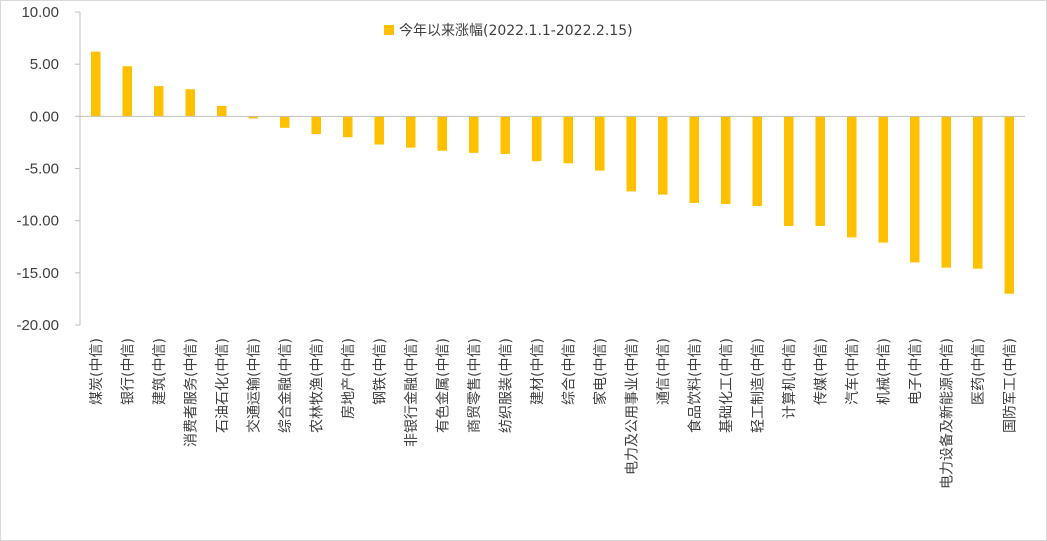  What do you see at coordinates (600, 371) in the screenshot?
I see `x-tick-label: 家电(中信)` at bounding box center [600, 371].